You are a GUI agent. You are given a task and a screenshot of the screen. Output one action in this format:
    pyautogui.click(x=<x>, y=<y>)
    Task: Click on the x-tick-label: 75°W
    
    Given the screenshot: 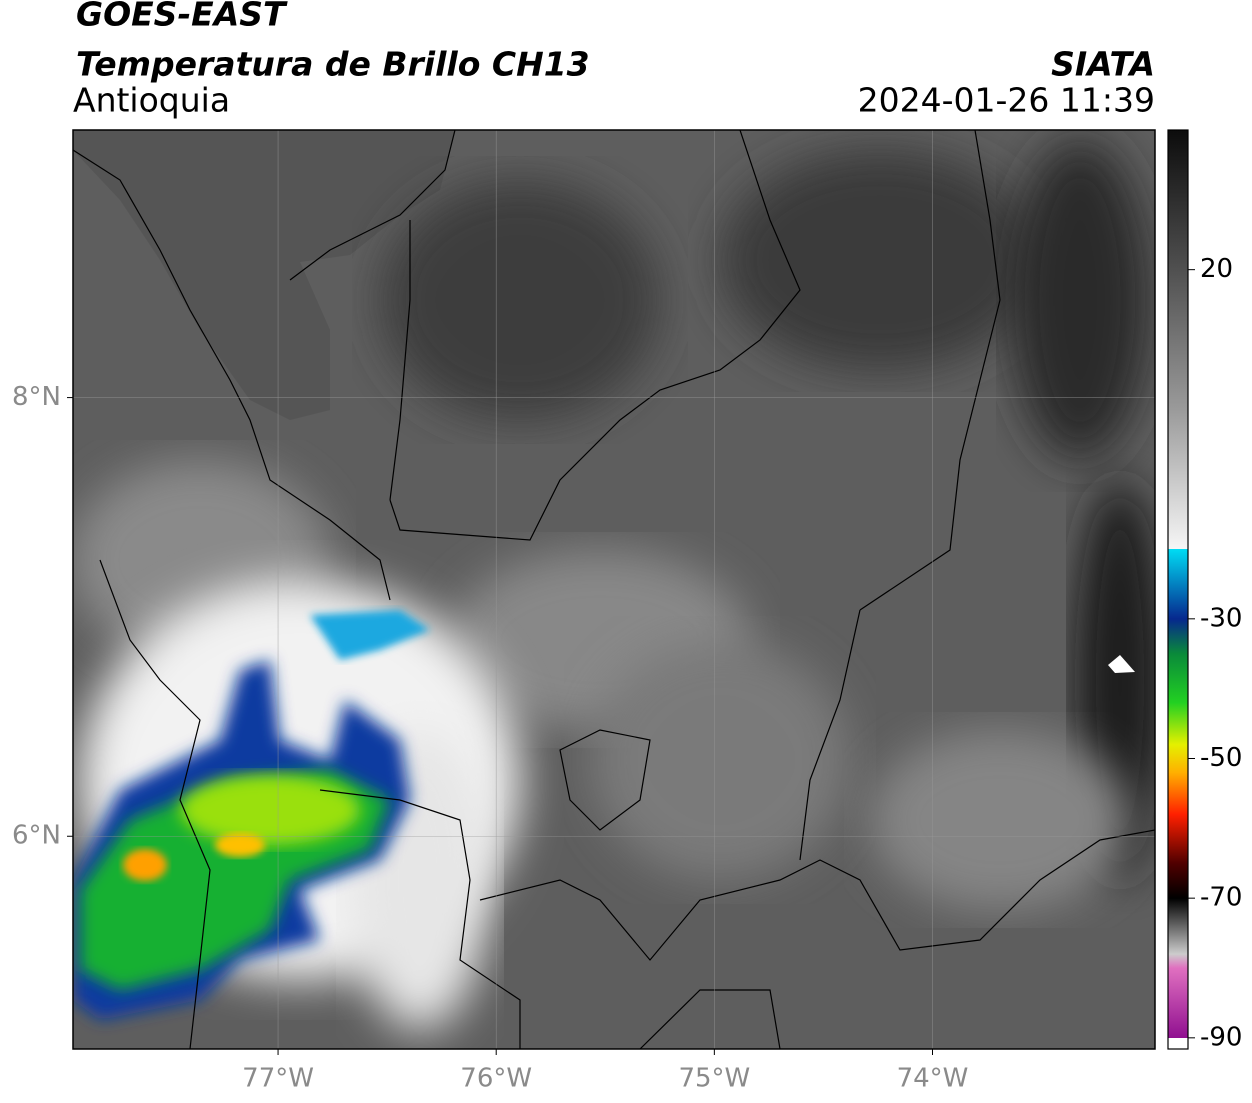 What is the action you would take?
    pyautogui.click(x=714, y=1079)
    